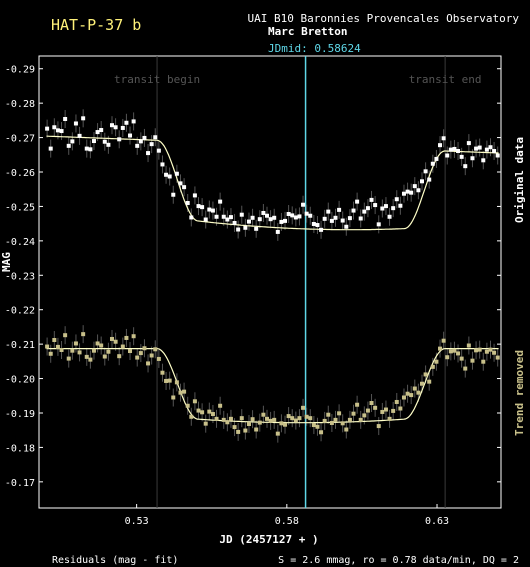 This screenshot has width=530, height=567. I want to click on y-tick-label: -0.25, so click(20, 207).